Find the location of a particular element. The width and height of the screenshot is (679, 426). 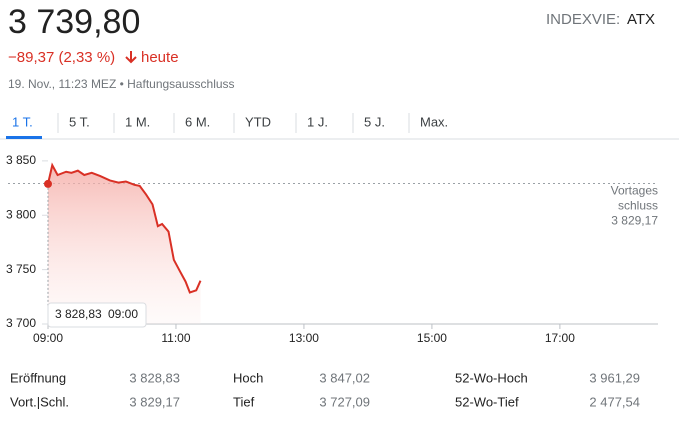

stat-value: 3 828,83 is located at coordinates (154, 377).